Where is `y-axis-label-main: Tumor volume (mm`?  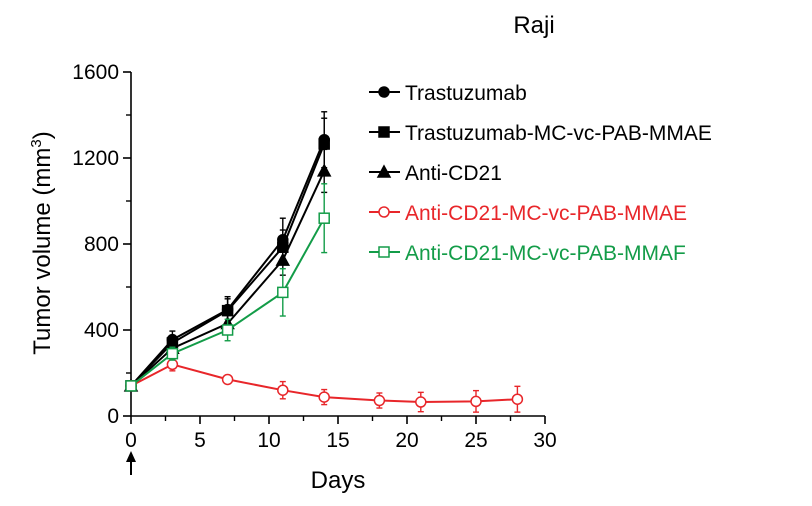 y-axis-label-main: Tumor volume (mm is located at coordinates (42, 251).